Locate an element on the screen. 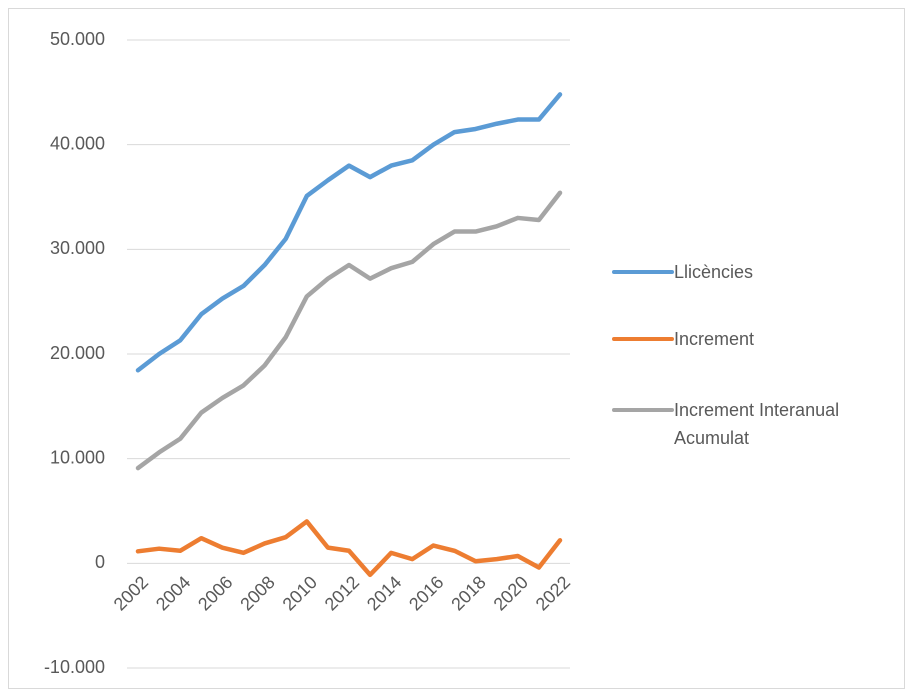 The image size is (908, 690). y-tick-label: 10.000 is located at coordinates (77, 457).